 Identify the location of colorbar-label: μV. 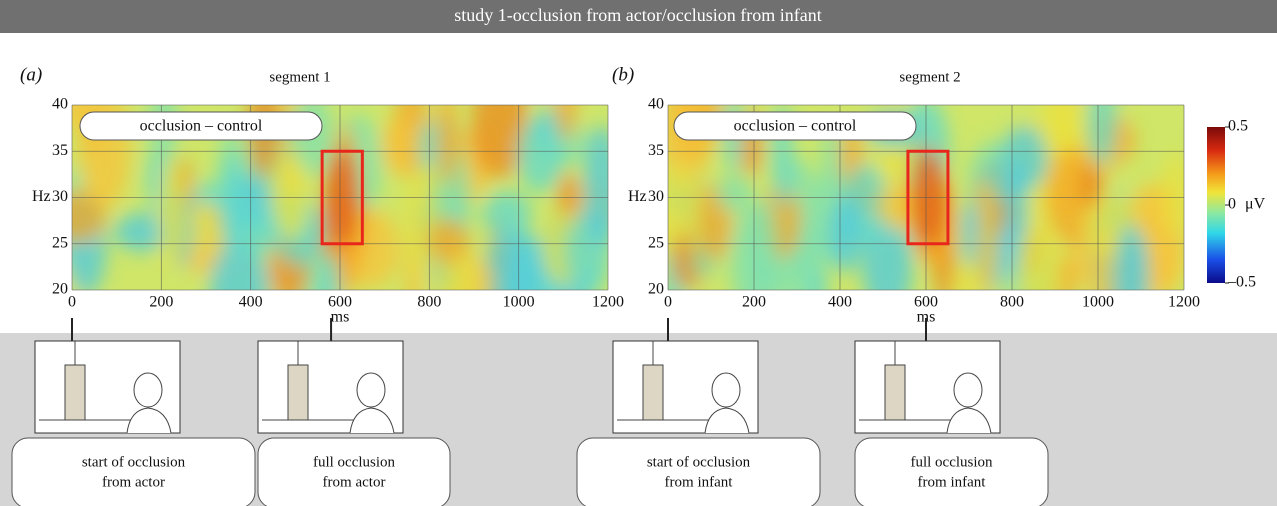
(1255, 204).